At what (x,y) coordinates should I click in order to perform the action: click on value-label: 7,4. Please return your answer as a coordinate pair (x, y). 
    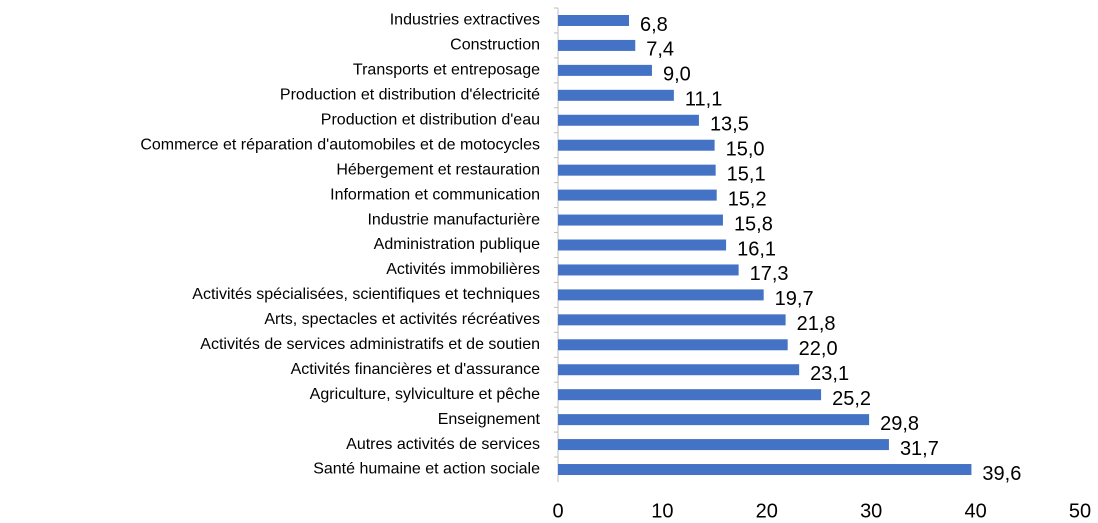
    Looking at the image, I should click on (660, 50).